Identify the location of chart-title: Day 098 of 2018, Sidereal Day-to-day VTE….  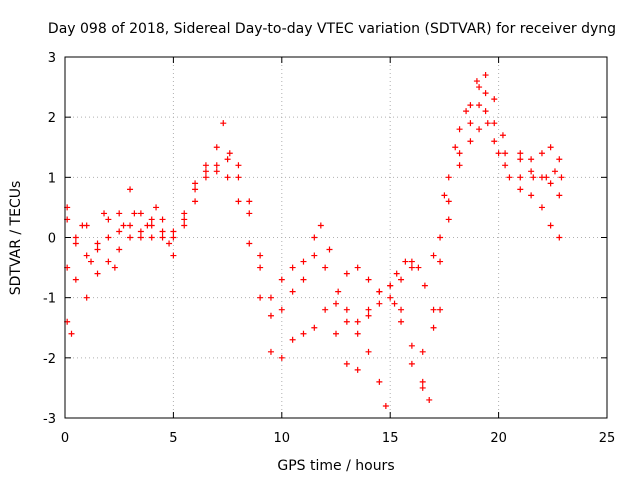
(332, 29).